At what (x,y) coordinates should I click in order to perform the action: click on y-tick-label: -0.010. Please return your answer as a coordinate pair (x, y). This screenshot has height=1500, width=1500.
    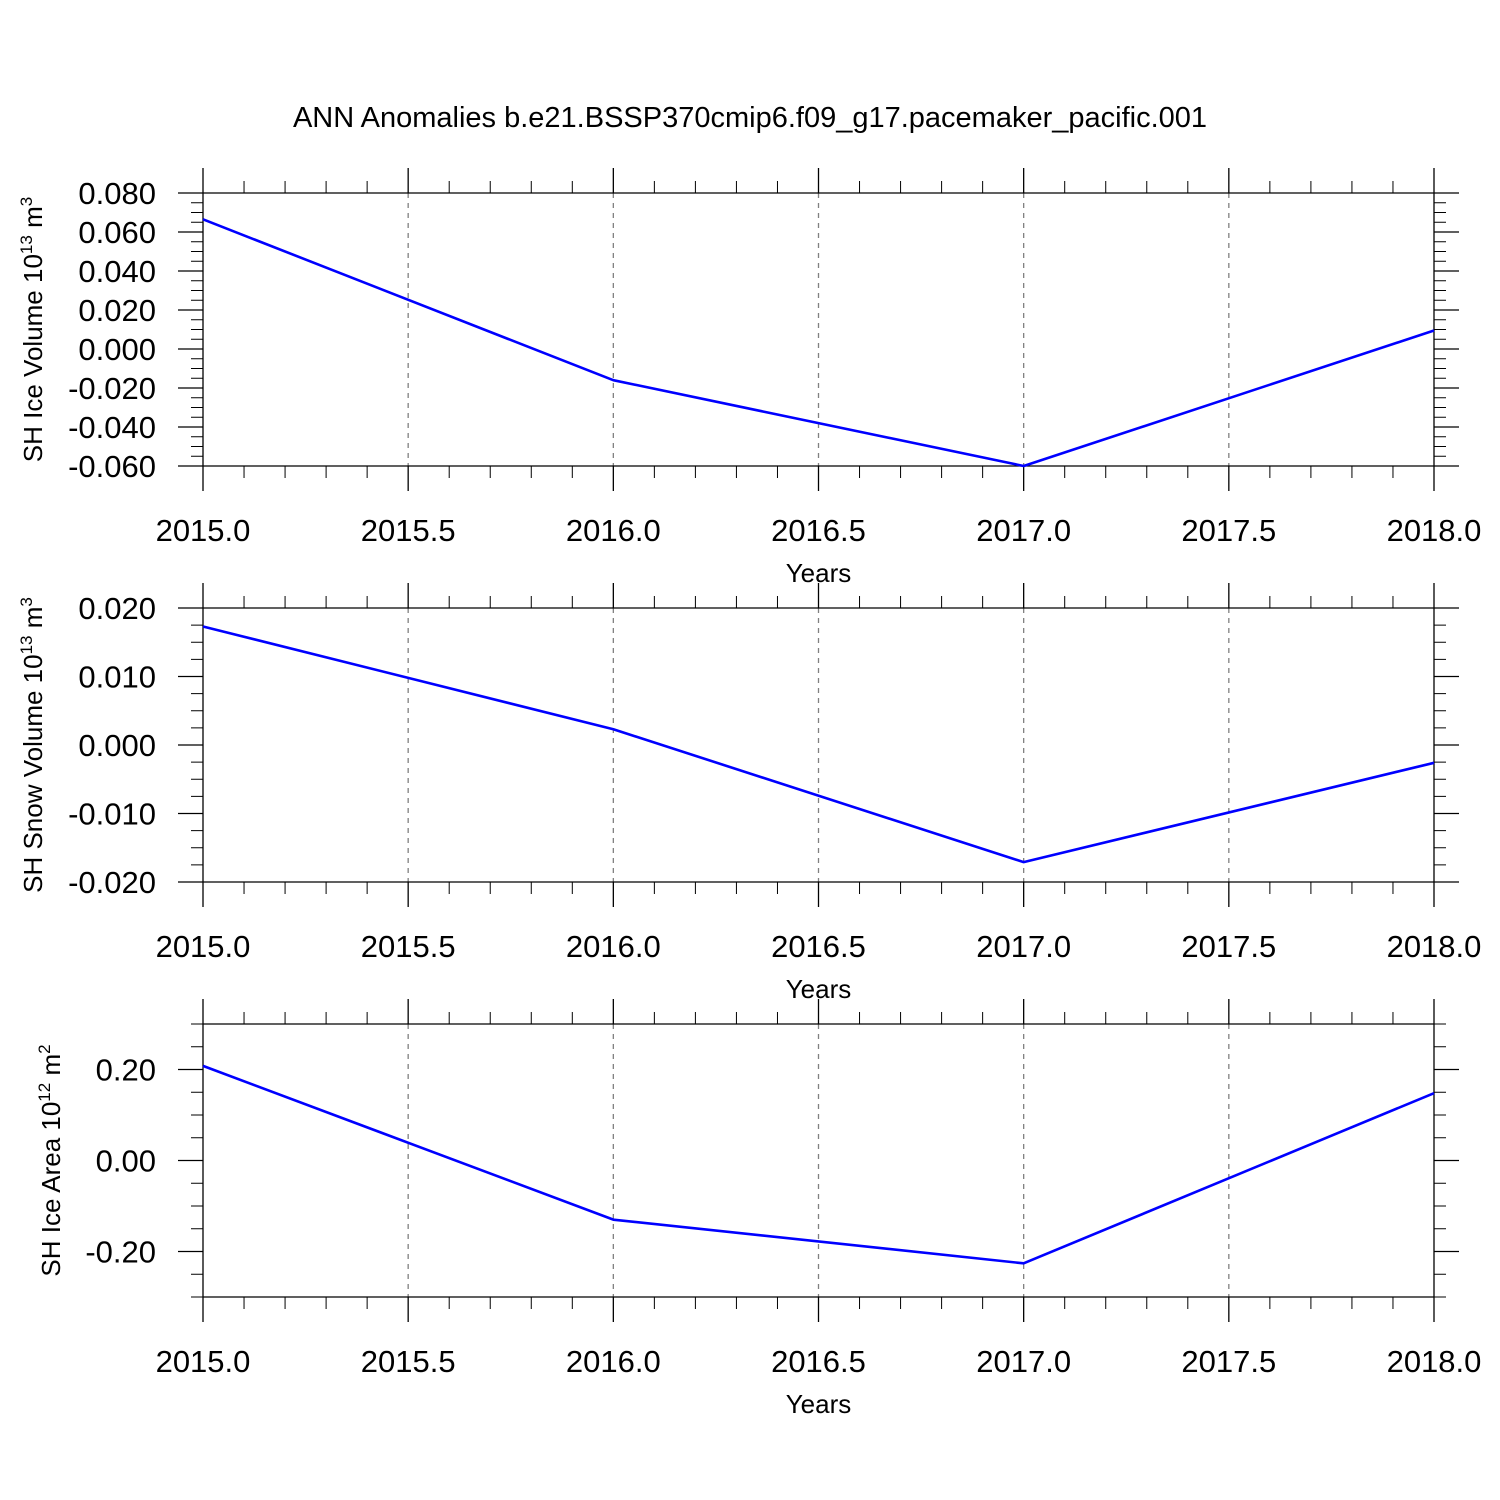
    Looking at the image, I should click on (112, 814).